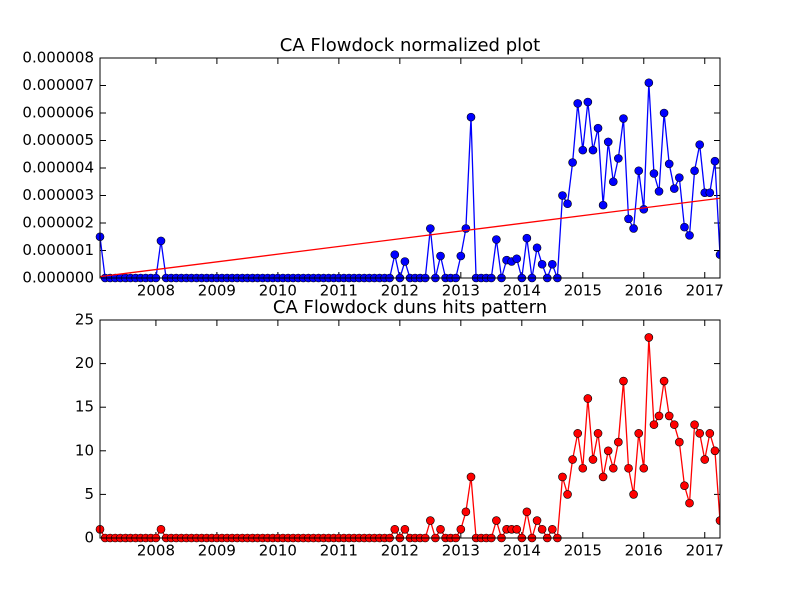 The width and height of the screenshot is (800, 600). What do you see at coordinates (58, 168) in the screenshot?
I see `y-tick-label: 0.000004` at bounding box center [58, 168].